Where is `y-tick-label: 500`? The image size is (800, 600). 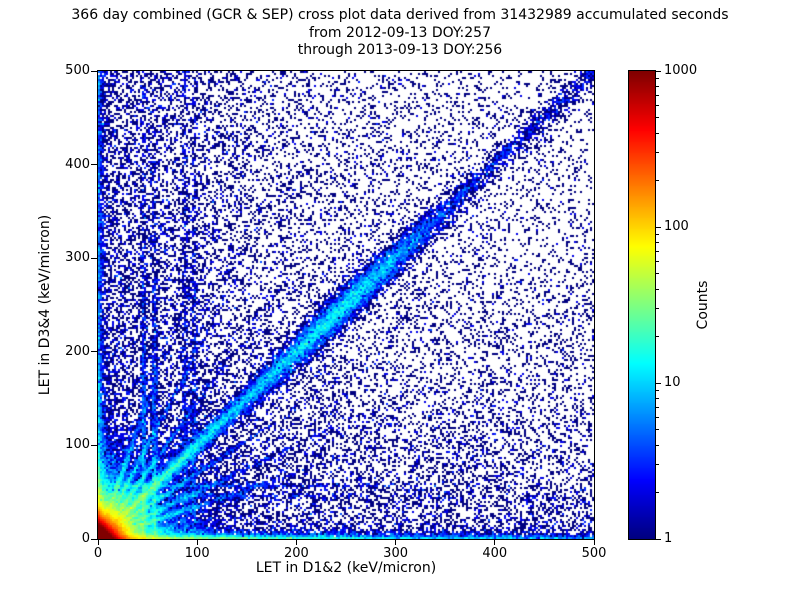 y-tick-label: 500 is located at coordinates (77, 70).